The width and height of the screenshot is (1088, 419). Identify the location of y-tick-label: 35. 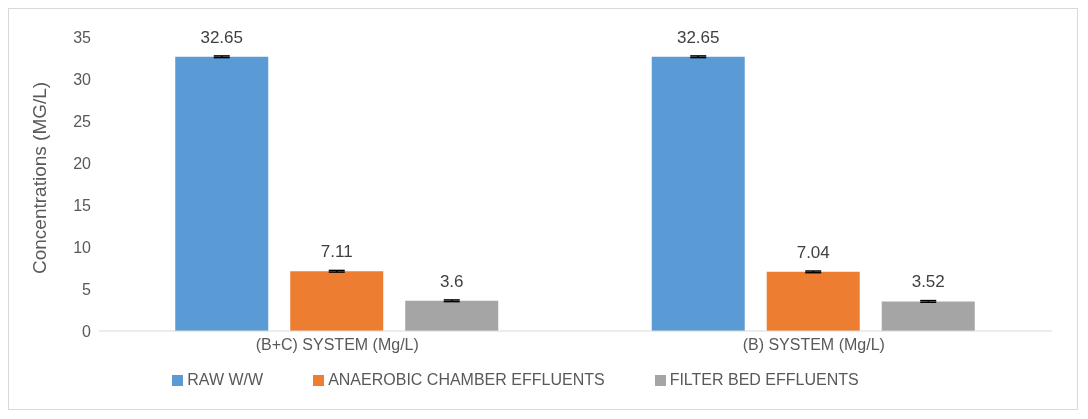
(82, 37).